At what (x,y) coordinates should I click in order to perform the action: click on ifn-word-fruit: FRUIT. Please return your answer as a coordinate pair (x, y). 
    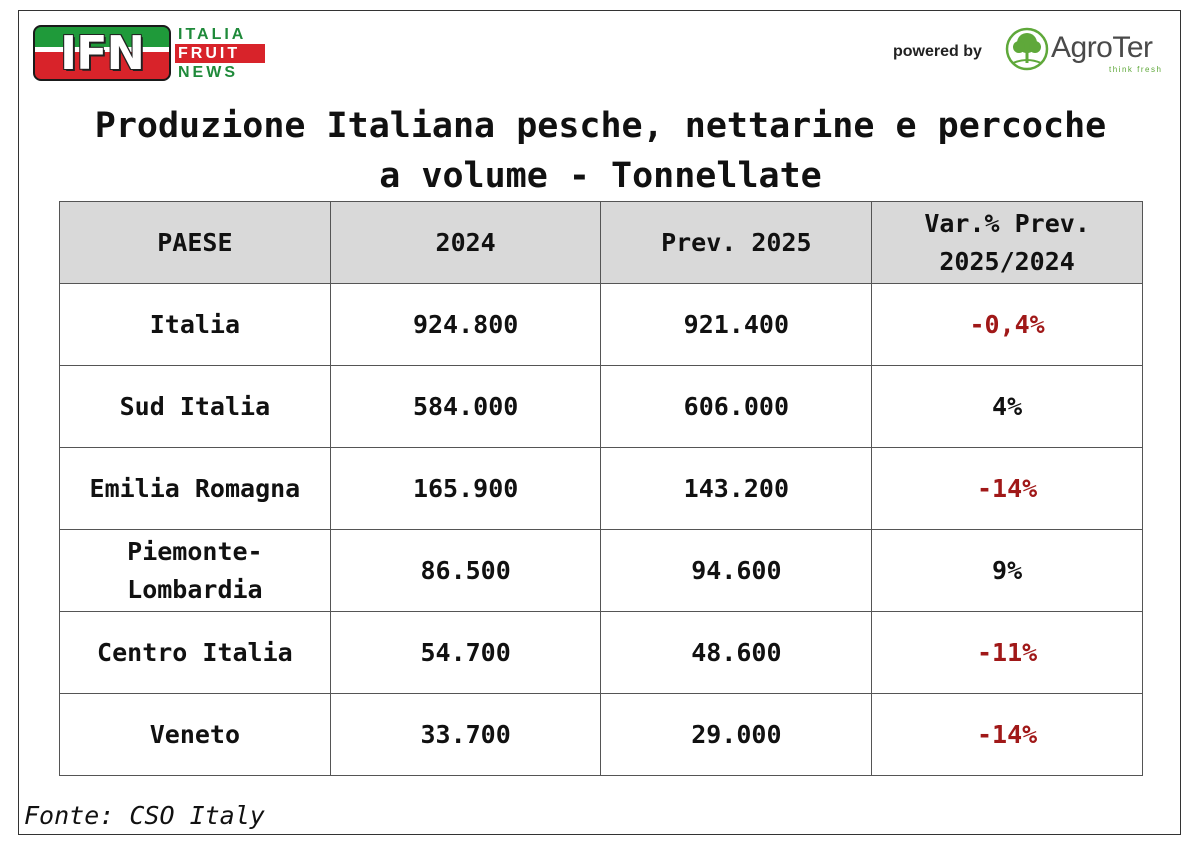
    Looking at the image, I should click on (220, 53).